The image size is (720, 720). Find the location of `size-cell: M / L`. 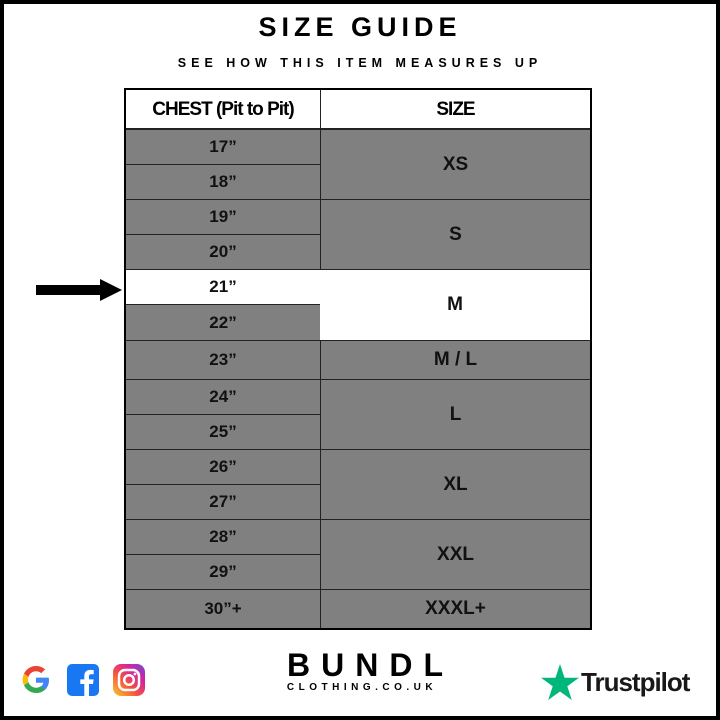

size-cell: M / L is located at coordinates (455, 360).